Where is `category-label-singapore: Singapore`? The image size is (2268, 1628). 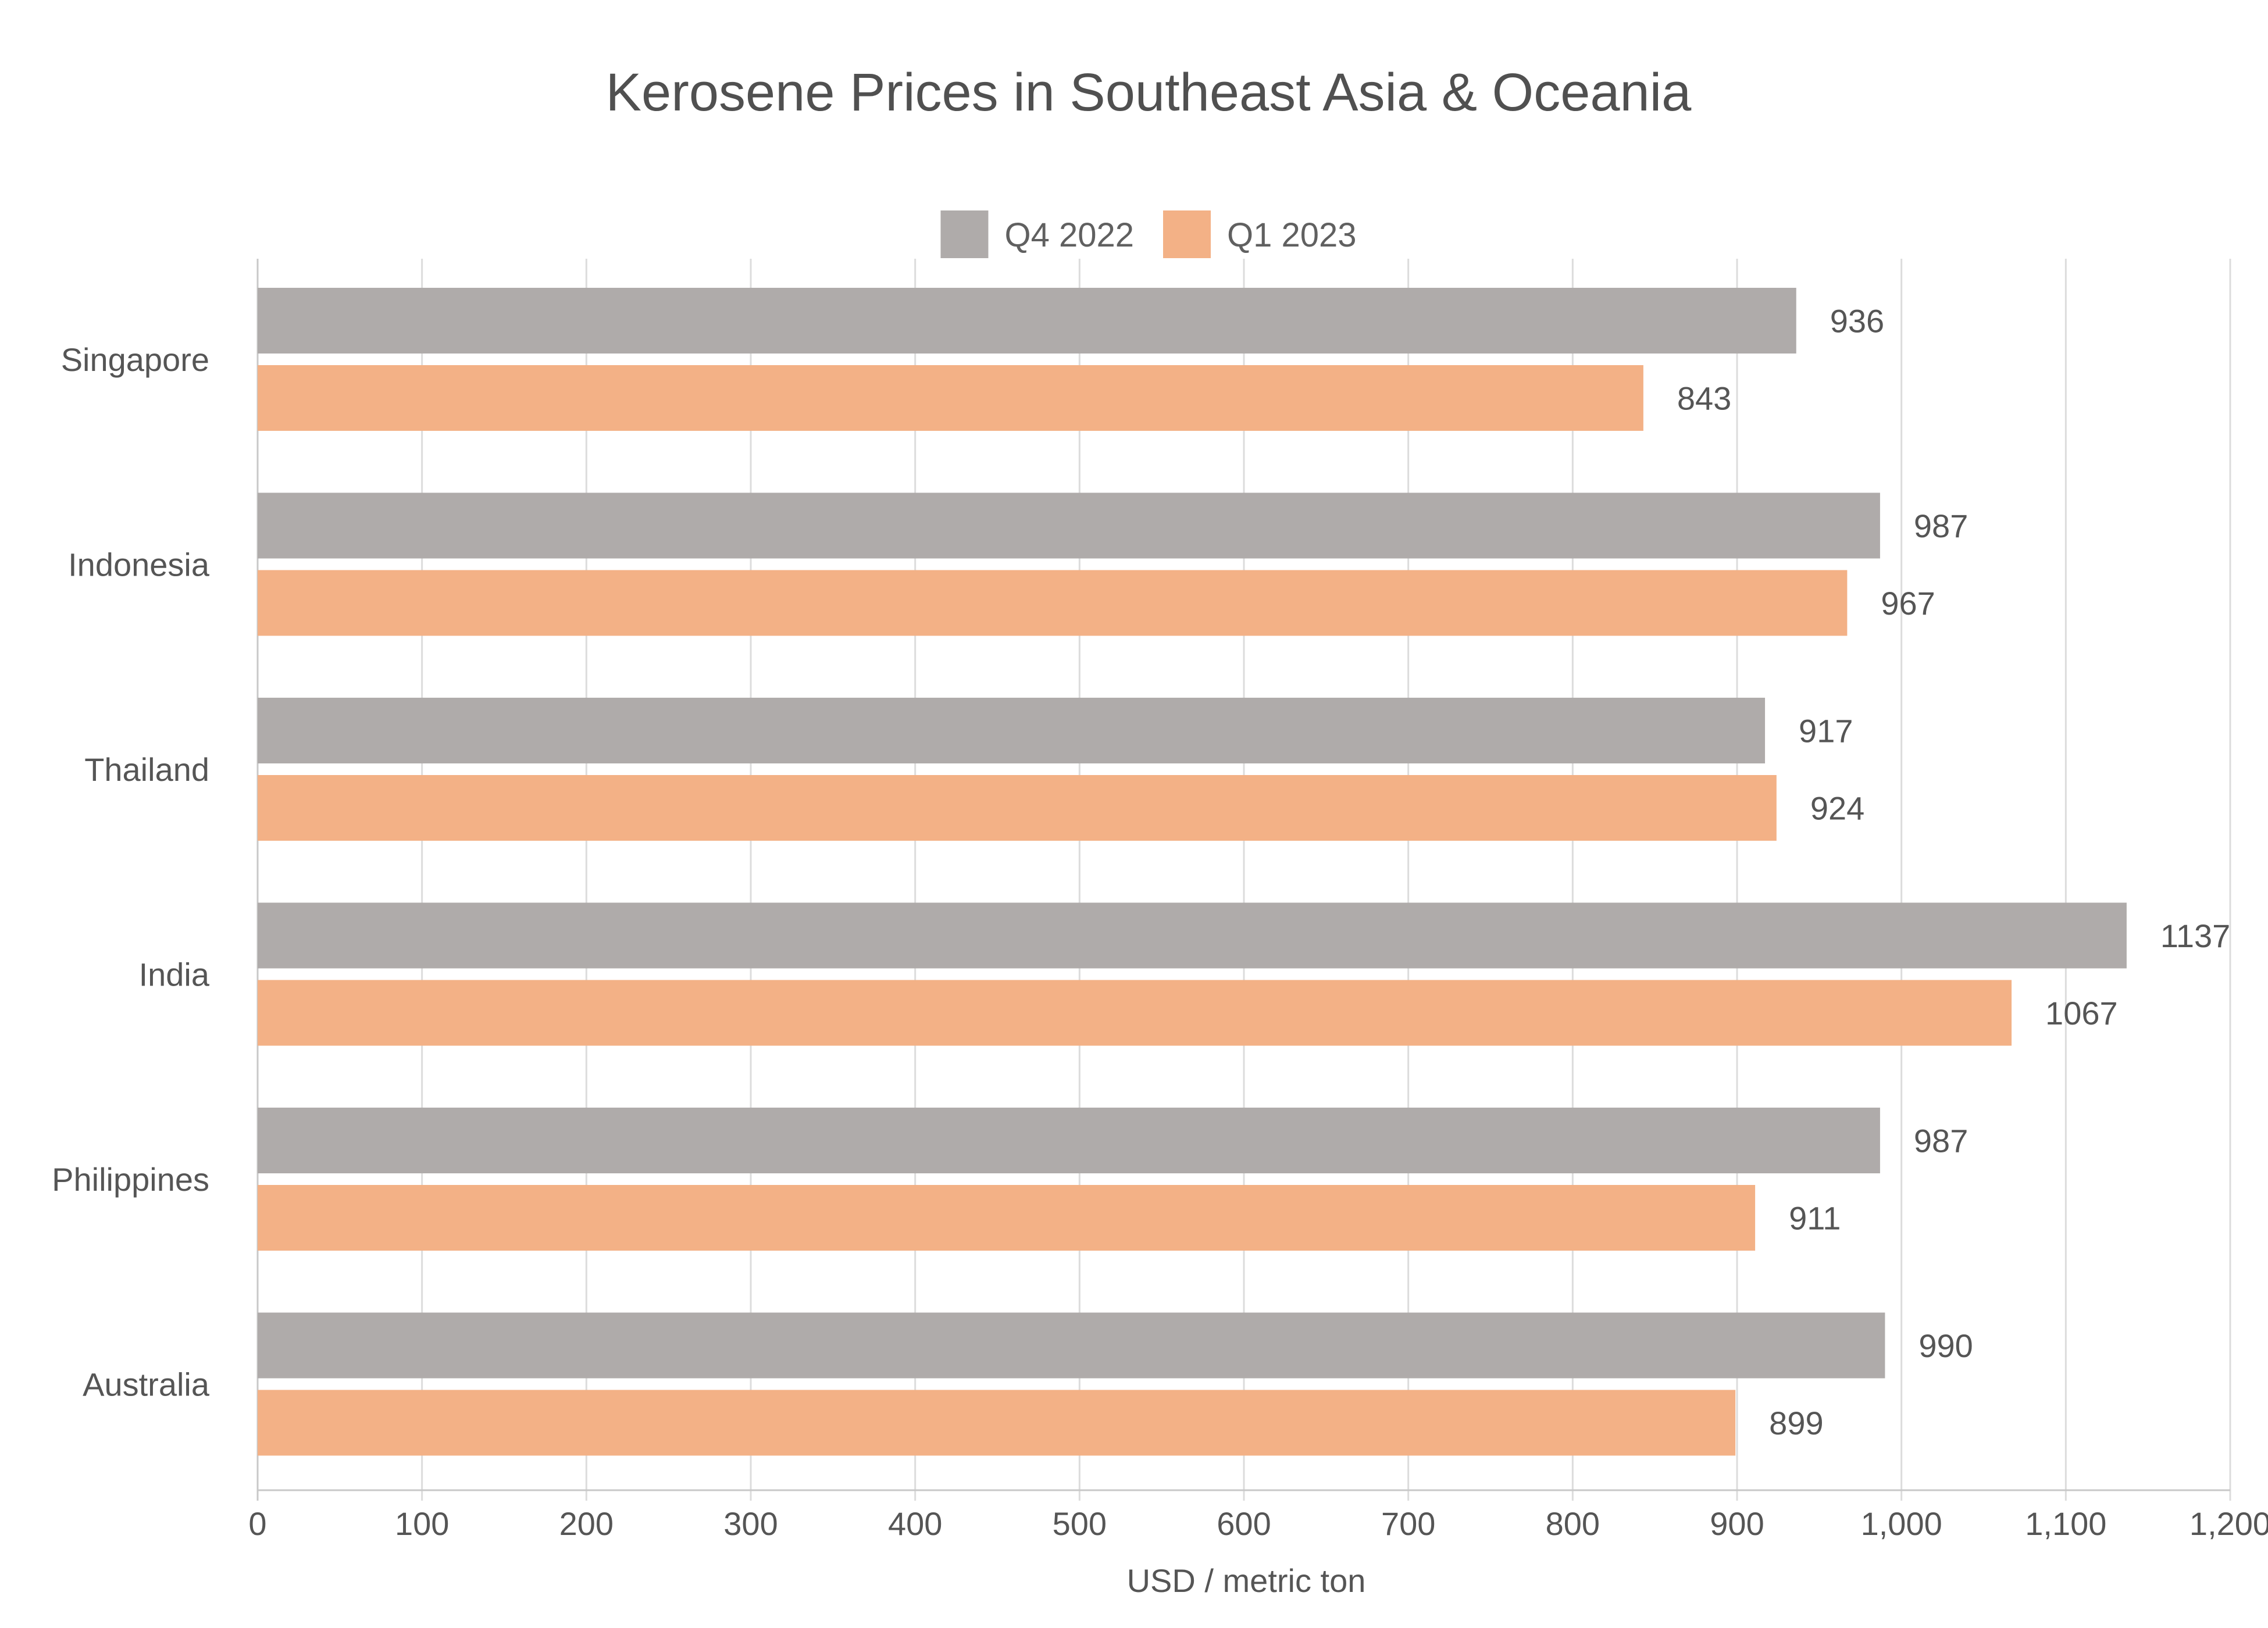 category-label-singapore: Singapore is located at coordinates (135, 359).